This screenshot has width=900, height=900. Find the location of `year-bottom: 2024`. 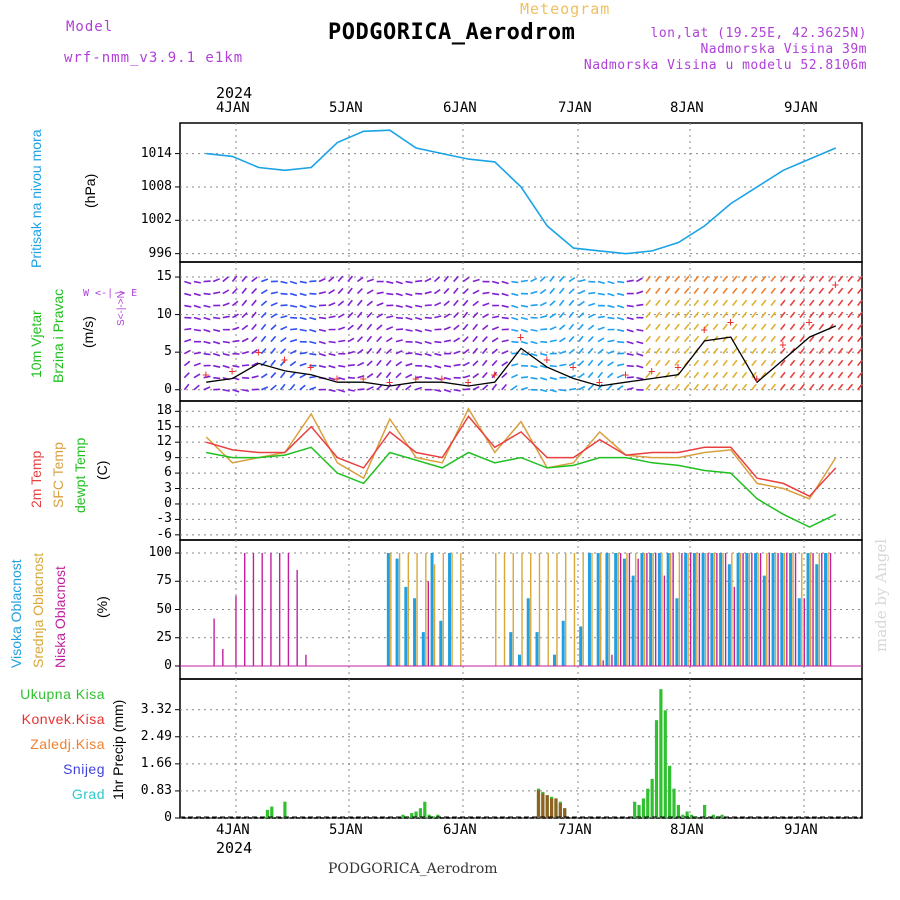

year-bottom: 2024 is located at coordinates (234, 848).